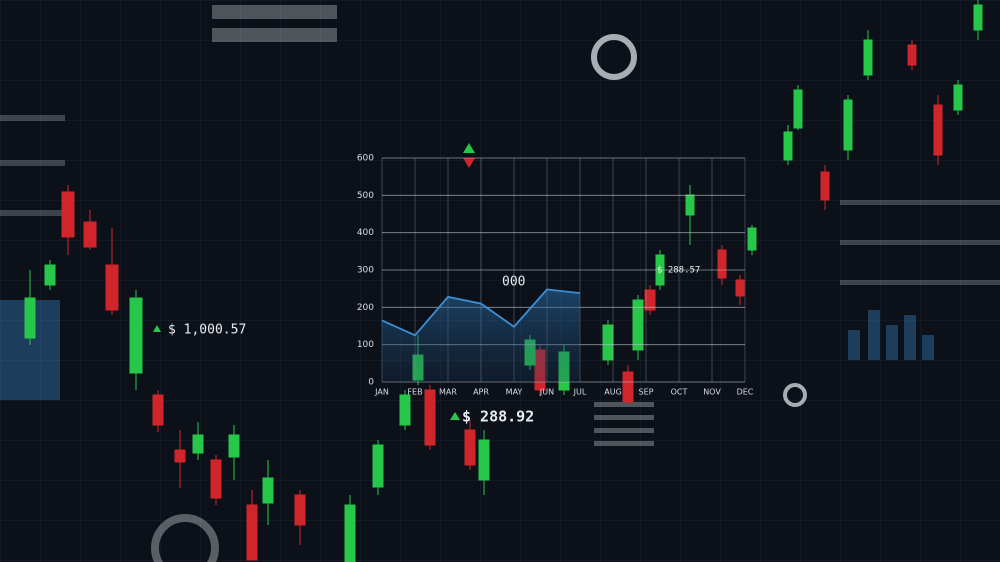  What do you see at coordinates (381, 392) in the screenshot?
I see `x-tick-label: JAN` at bounding box center [381, 392].